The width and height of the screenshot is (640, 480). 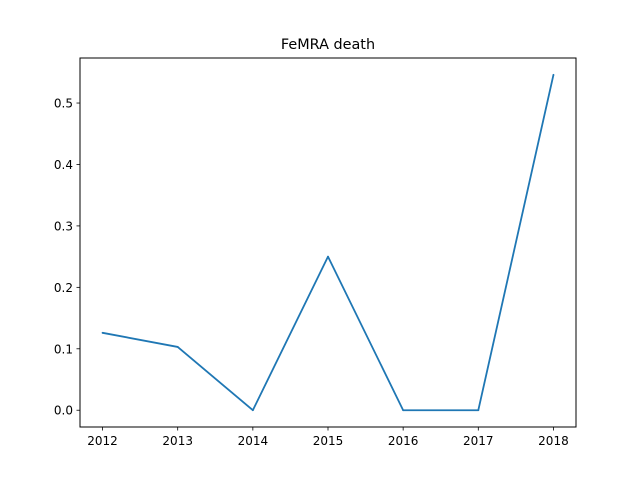 I want to click on x-tick-label: 2013, so click(x=177, y=441).